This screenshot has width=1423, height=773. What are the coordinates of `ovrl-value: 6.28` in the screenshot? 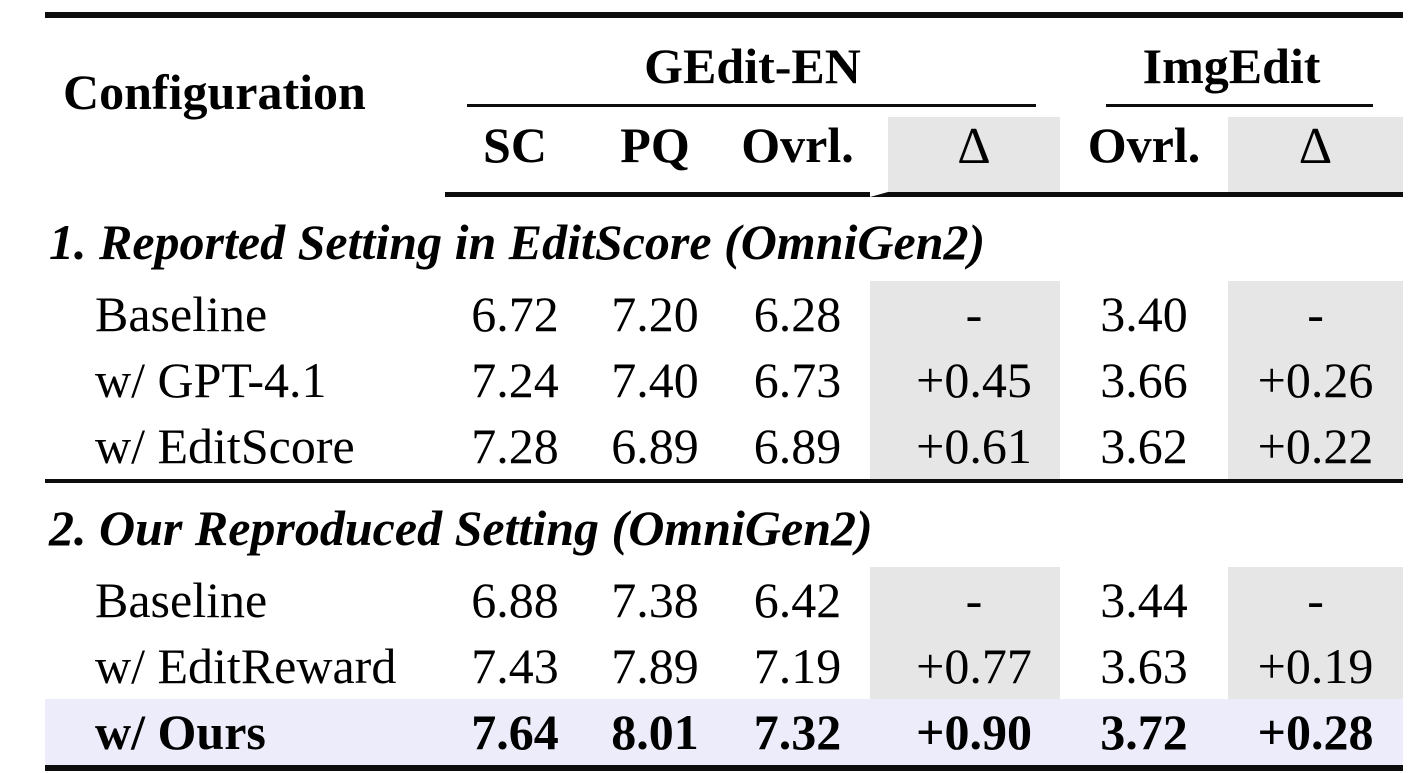 It's located at (797, 313).